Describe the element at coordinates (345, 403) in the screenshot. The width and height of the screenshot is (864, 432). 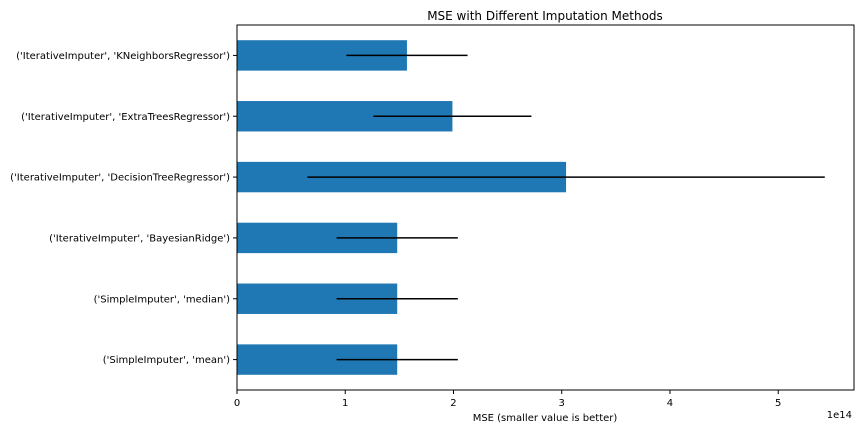
I see `x-tick-label: 1` at that location.